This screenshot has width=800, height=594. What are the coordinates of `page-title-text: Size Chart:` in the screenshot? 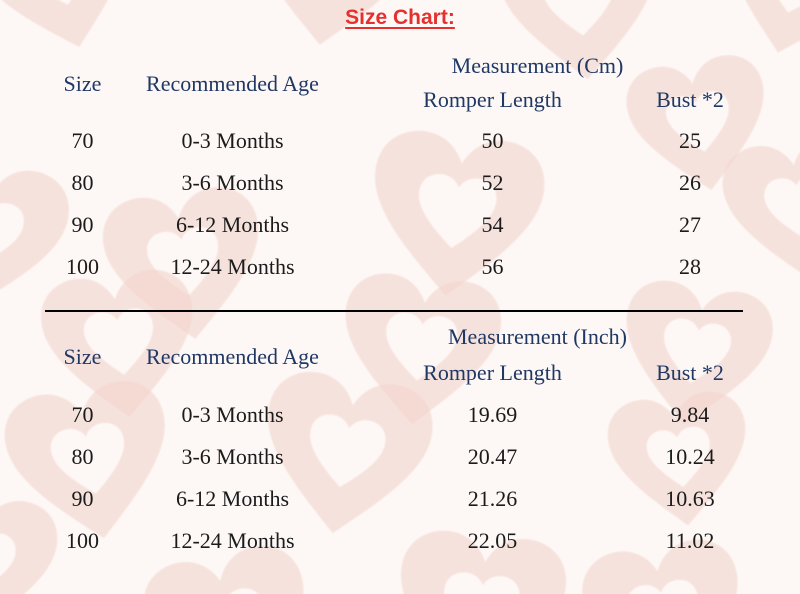 It's located at (400, 17).